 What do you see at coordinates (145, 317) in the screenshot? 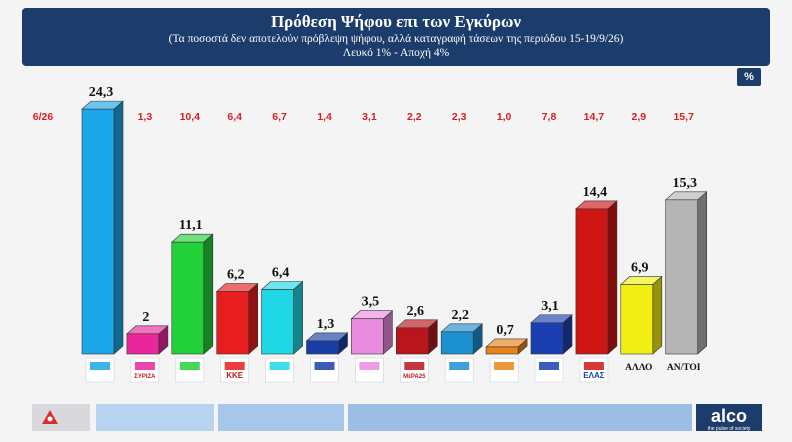
I see `value-label-2: 2` at bounding box center [145, 317].